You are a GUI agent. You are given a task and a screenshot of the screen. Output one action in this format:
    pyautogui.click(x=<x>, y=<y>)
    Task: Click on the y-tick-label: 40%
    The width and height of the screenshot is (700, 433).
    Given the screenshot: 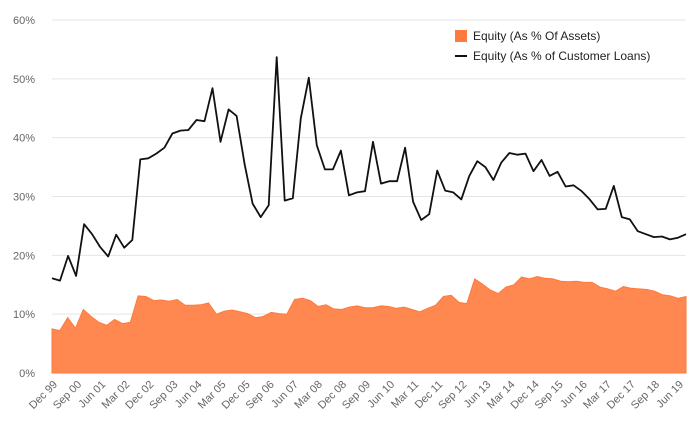 What is the action you would take?
    pyautogui.click(x=24, y=139)
    